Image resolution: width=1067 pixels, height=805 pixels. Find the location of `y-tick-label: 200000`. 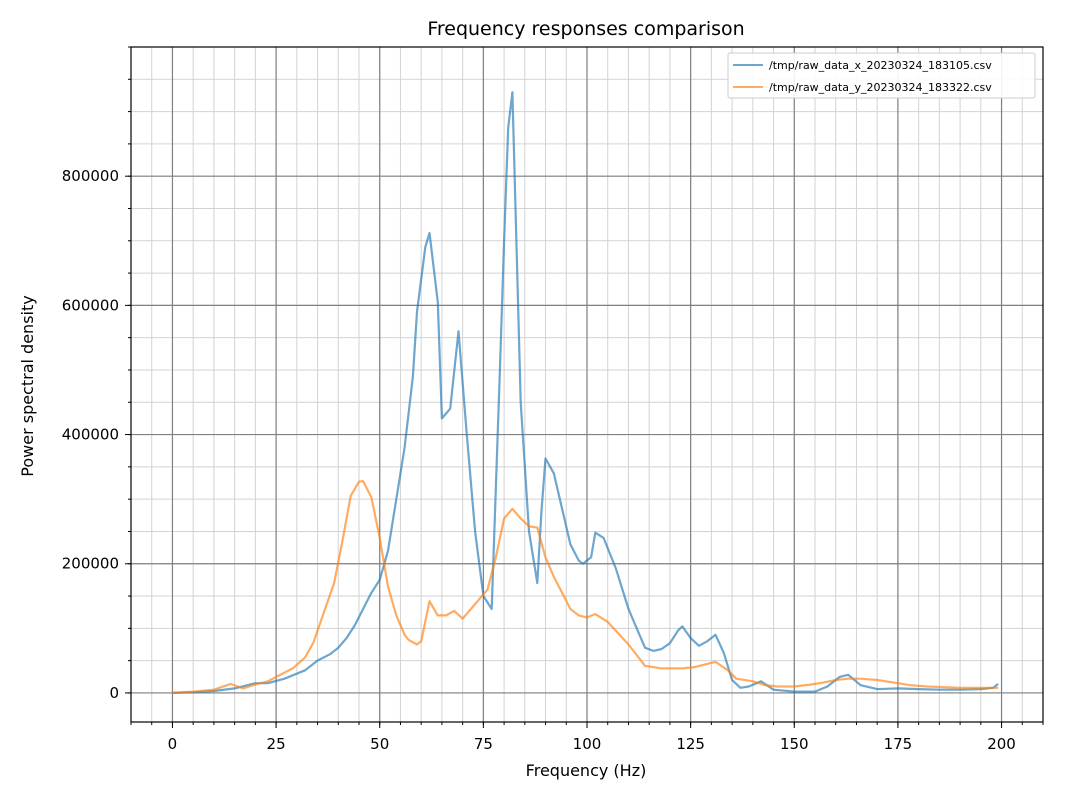

y-tick-label: 200000 is located at coordinates (90, 564).